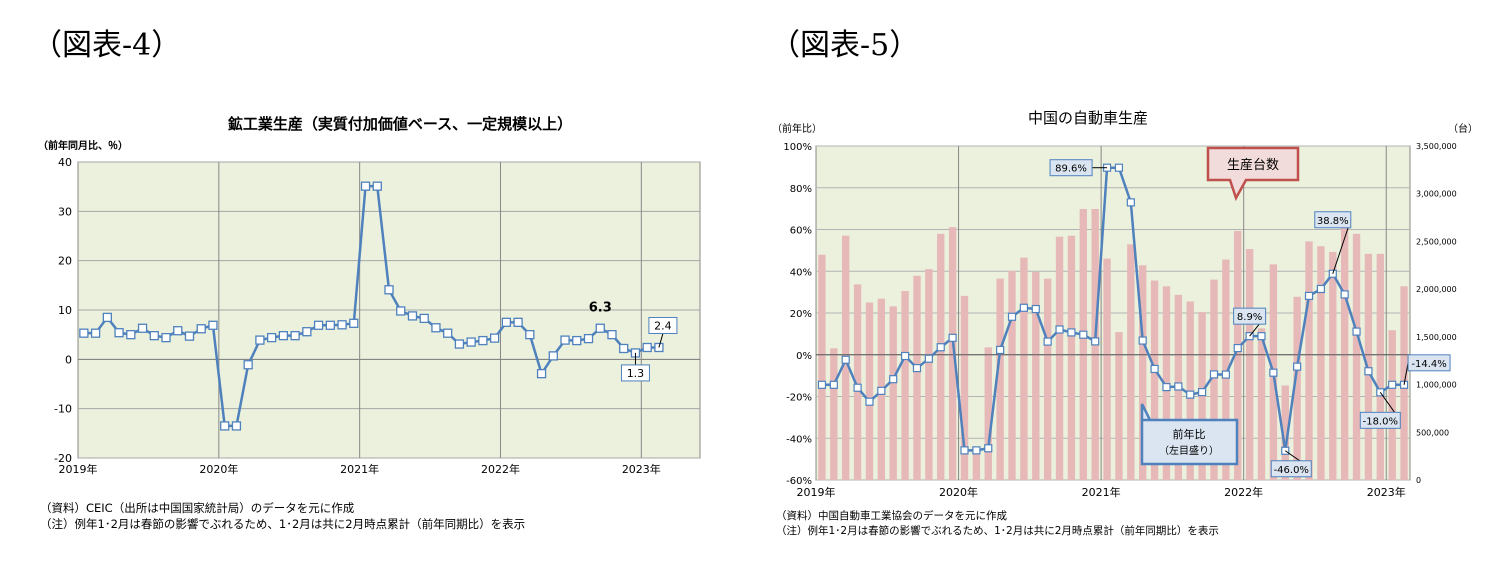 This screenshot has height=565, width=1509. Describe the element at coordinates (1189, 434) in the screenshot. I see `callout-blue-box` at that location.